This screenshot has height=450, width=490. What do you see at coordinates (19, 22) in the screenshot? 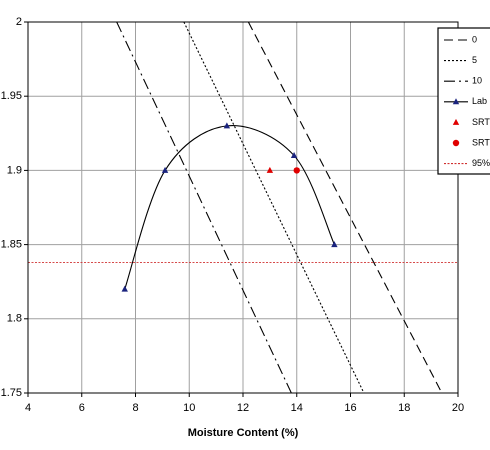
I see `y-tick-label: 2` at bounding box center [19, 22].